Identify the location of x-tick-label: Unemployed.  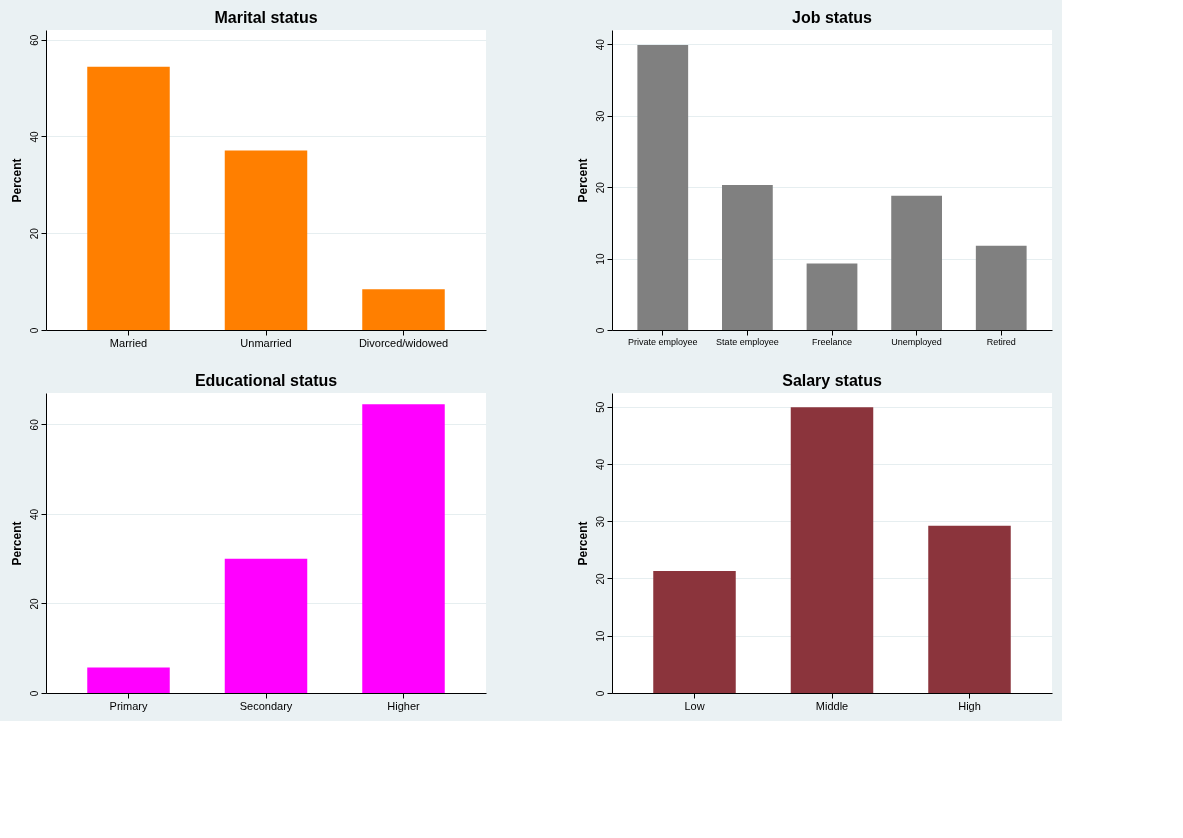
(916, 341).